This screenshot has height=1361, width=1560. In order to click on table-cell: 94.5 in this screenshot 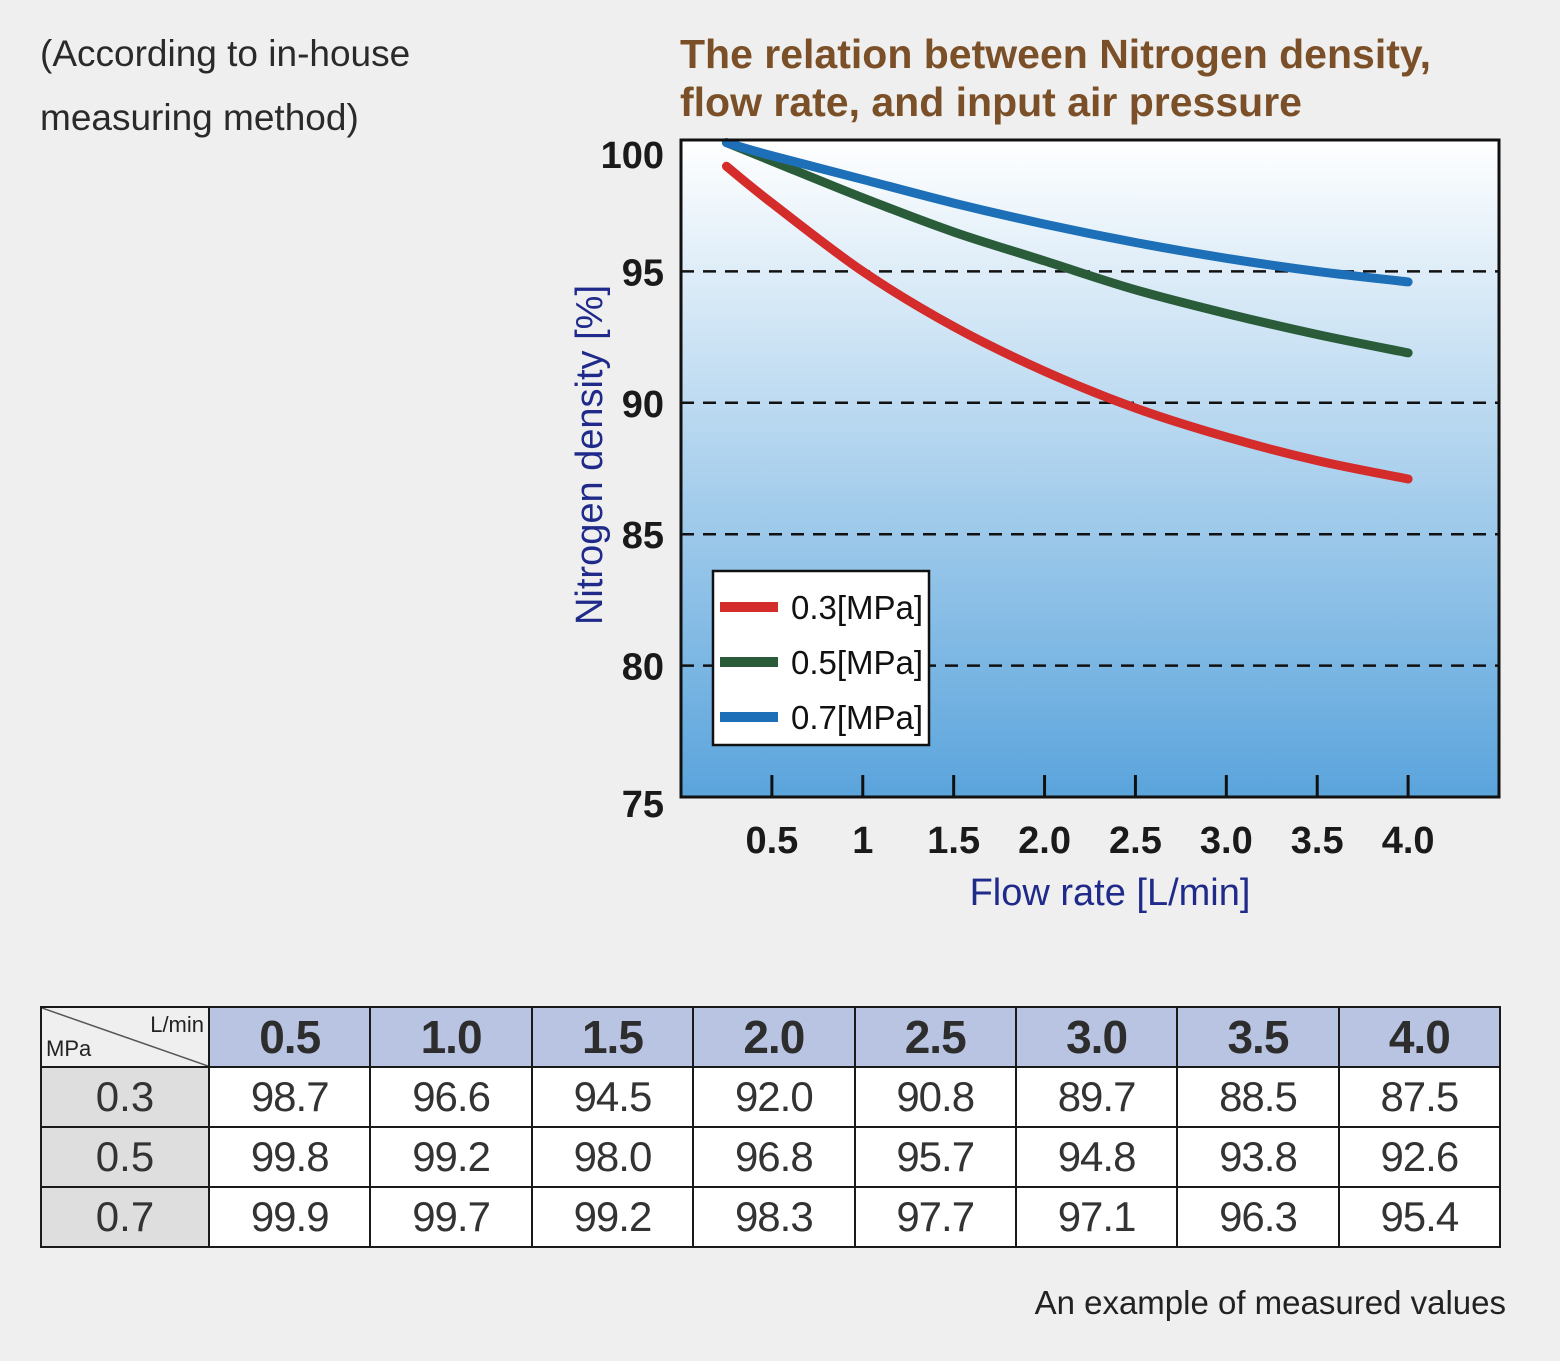, I will do `click(612, 1097)`.